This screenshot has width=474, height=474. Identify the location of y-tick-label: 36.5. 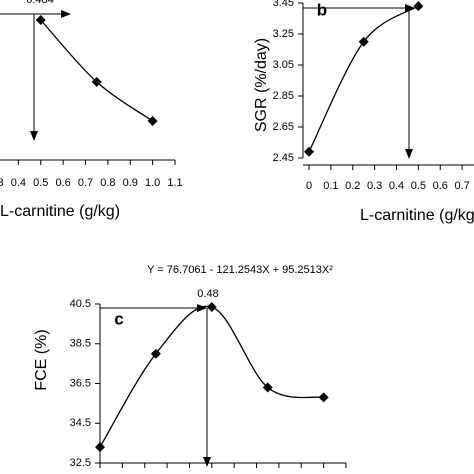
(80, 383).